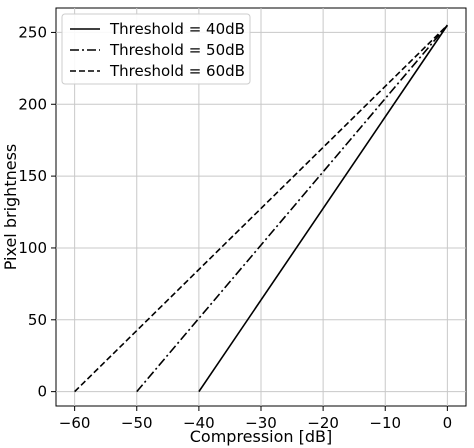  Describe the element at coordinates (10, 207) in the screenshot. I see `y-axis-label: Pixel brightness` at that location.